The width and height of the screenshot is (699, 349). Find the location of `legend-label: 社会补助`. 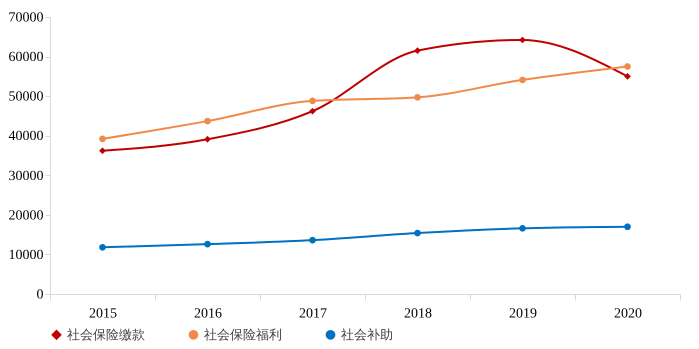

legend-label: 社会补助 is located at coordinates (367, 335).